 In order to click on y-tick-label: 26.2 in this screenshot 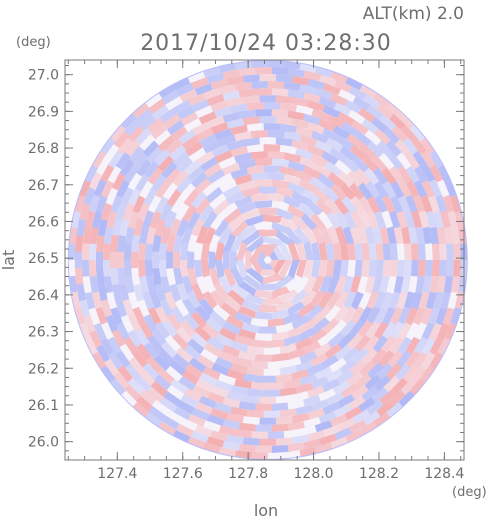, I will do `click(43, 369)`.